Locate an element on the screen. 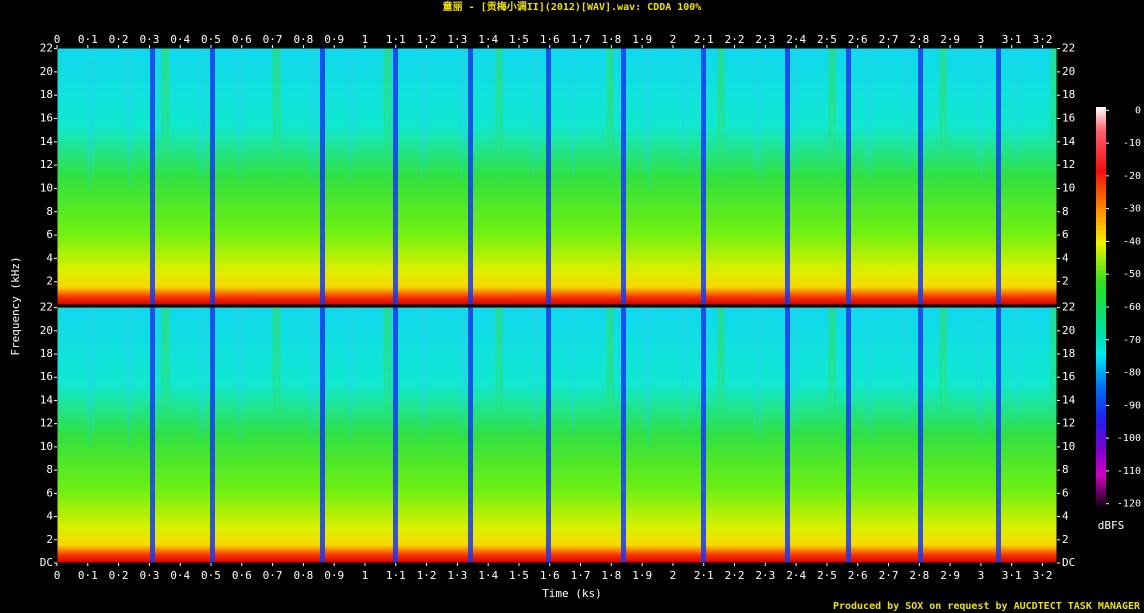 This screenshot has width=1144, height=613. x-tick-label: 0·5 is located at coordinates (211, 575).